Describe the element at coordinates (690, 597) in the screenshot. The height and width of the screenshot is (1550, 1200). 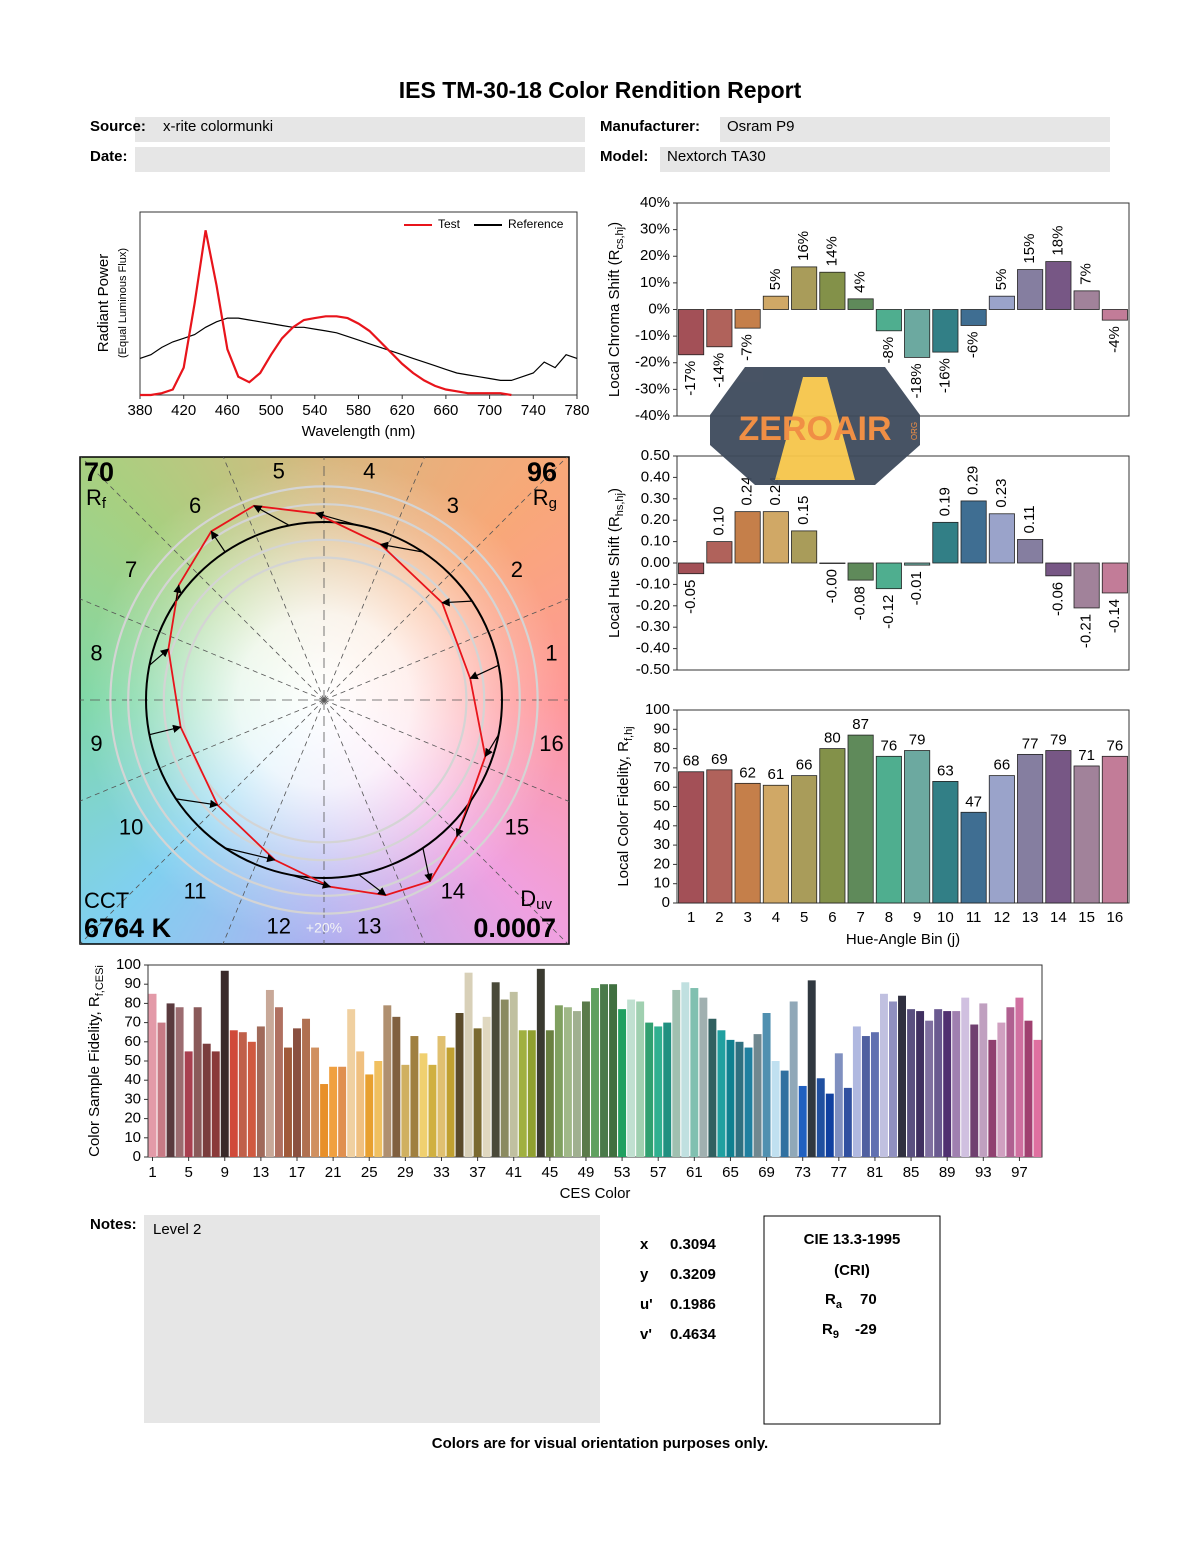
I see `value-label: -0.05` at that location.